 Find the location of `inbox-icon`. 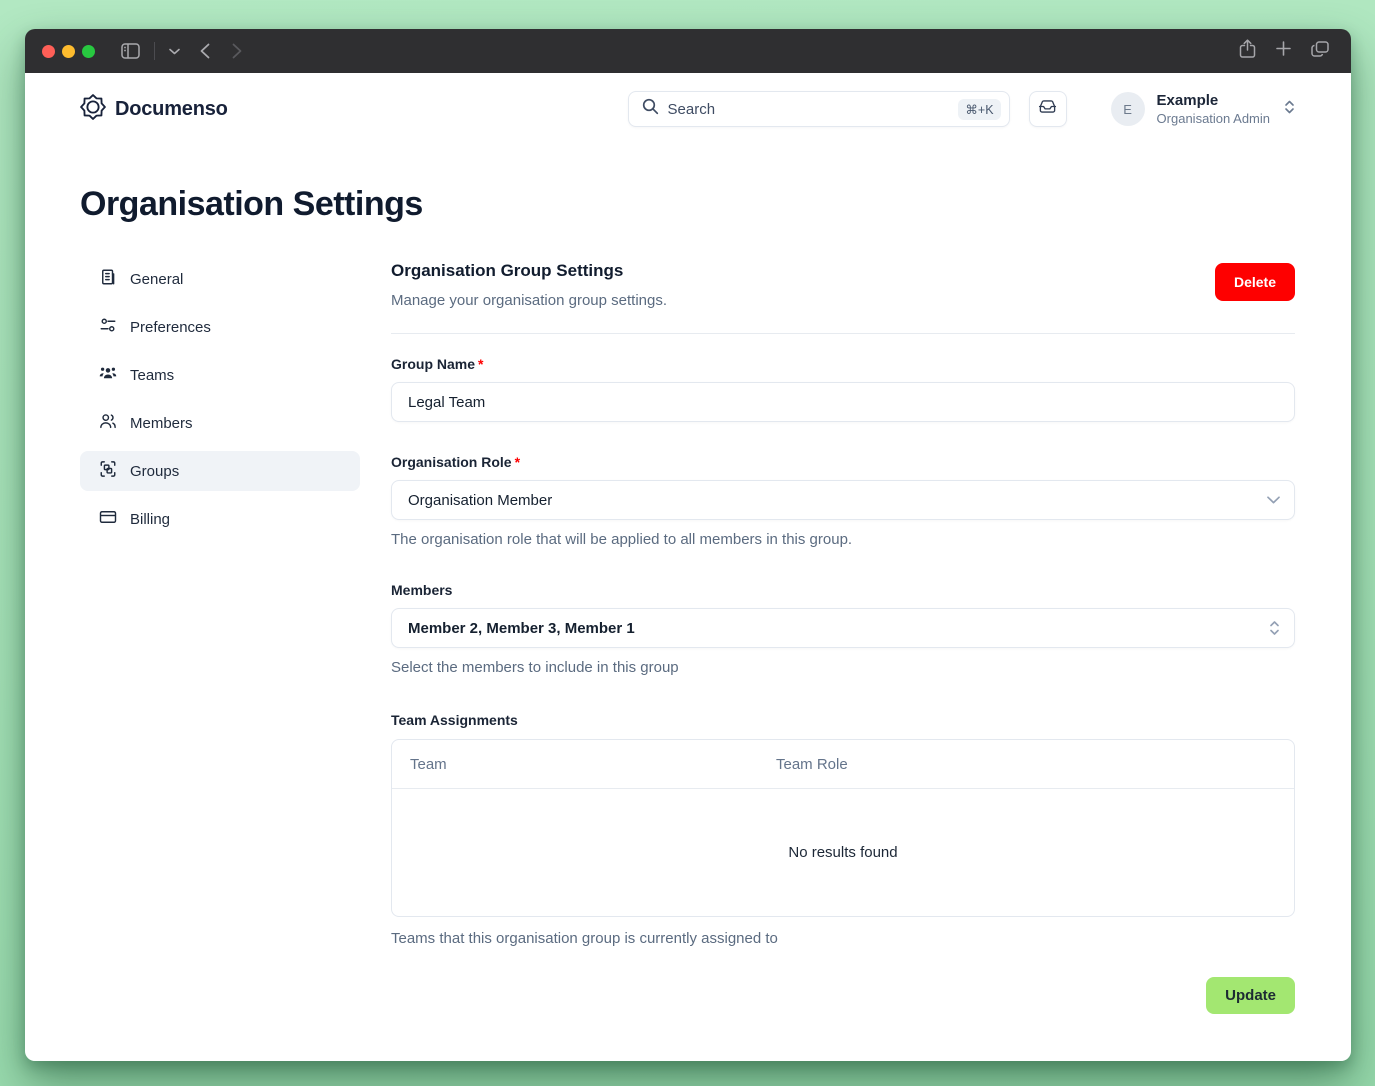

inbox-icon is located at coordinates (1047, 109).